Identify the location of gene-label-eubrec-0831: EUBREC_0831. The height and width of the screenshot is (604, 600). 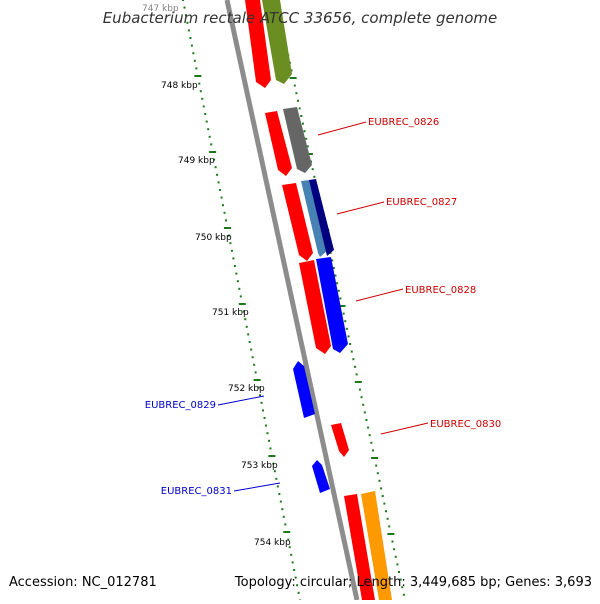
(196, 491).